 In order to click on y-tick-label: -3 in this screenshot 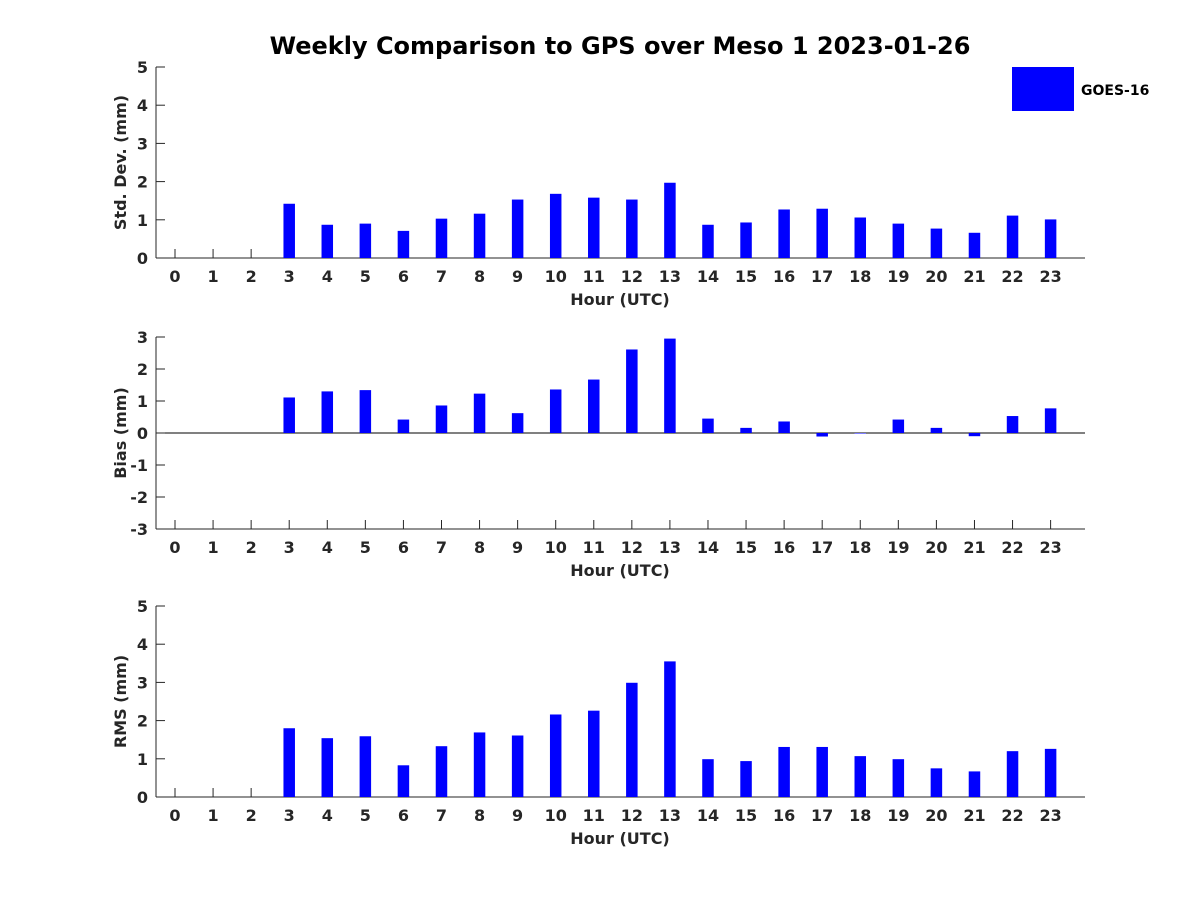, I will do `click(139, 529)`.